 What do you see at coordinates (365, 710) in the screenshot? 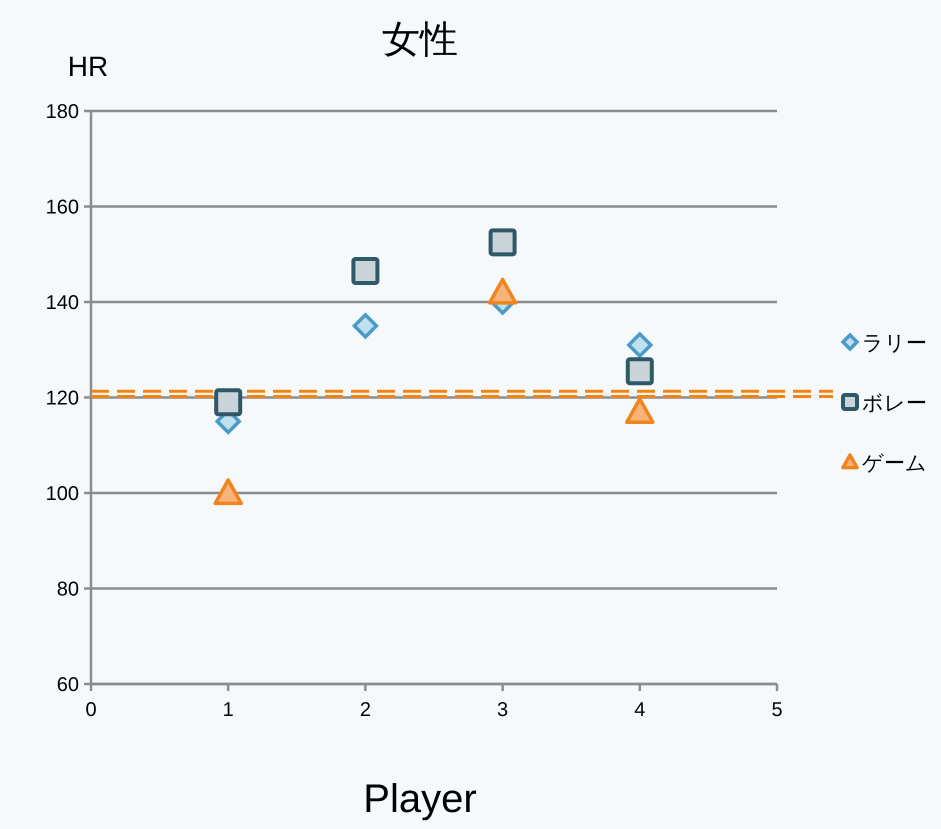
I see `x-tick-label: 2` at bounding box center [365, 710].